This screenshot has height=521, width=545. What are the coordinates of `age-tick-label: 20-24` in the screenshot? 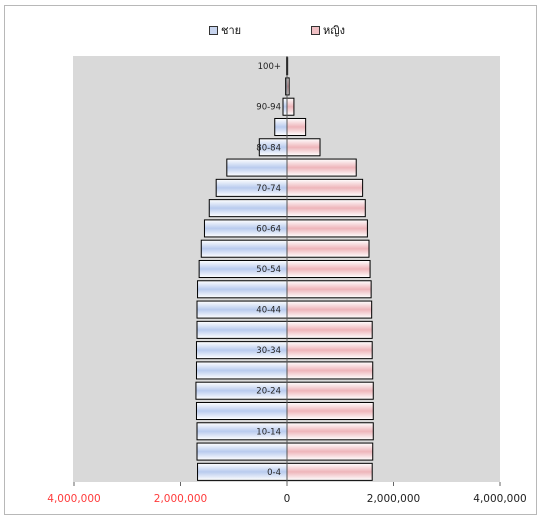 It's located at (268, 392).